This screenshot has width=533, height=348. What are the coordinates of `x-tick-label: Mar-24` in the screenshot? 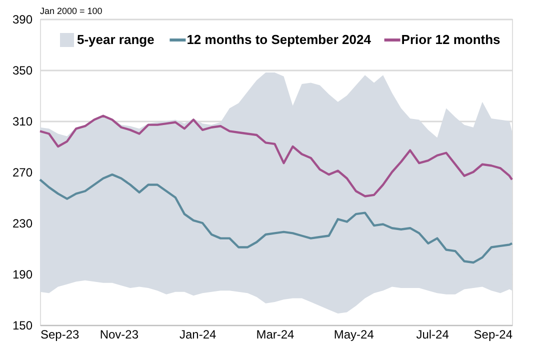 It's located at (275, 335).